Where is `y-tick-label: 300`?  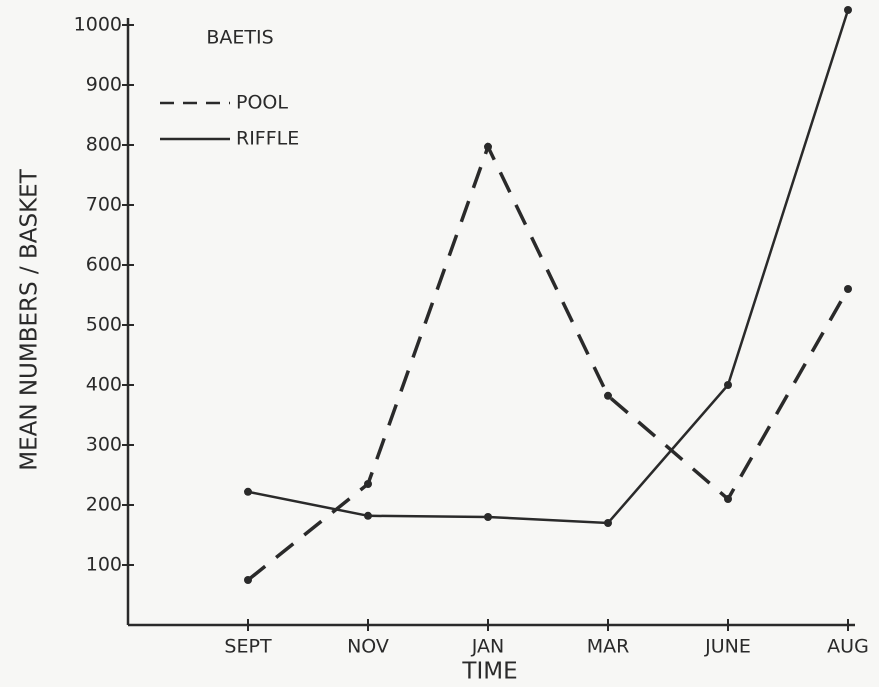
y-tick-label: 300 is located at coordinates (104, 445).